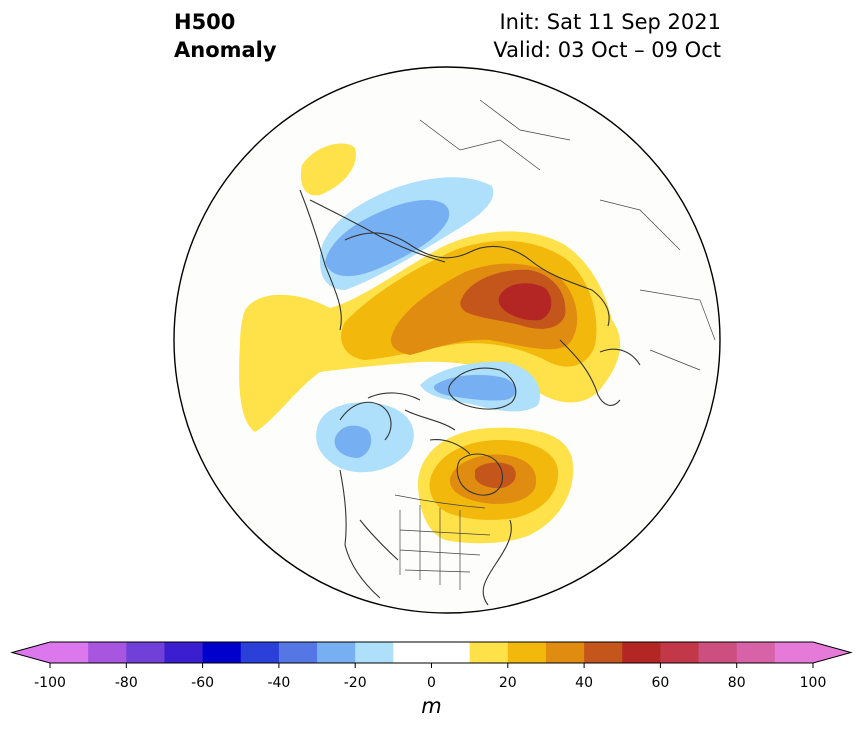  What do you see at coordinates (353, 441) in the screenshot?
I see `negative-anomaly-gulf-alaska-core` at bounding box center [353, 441].